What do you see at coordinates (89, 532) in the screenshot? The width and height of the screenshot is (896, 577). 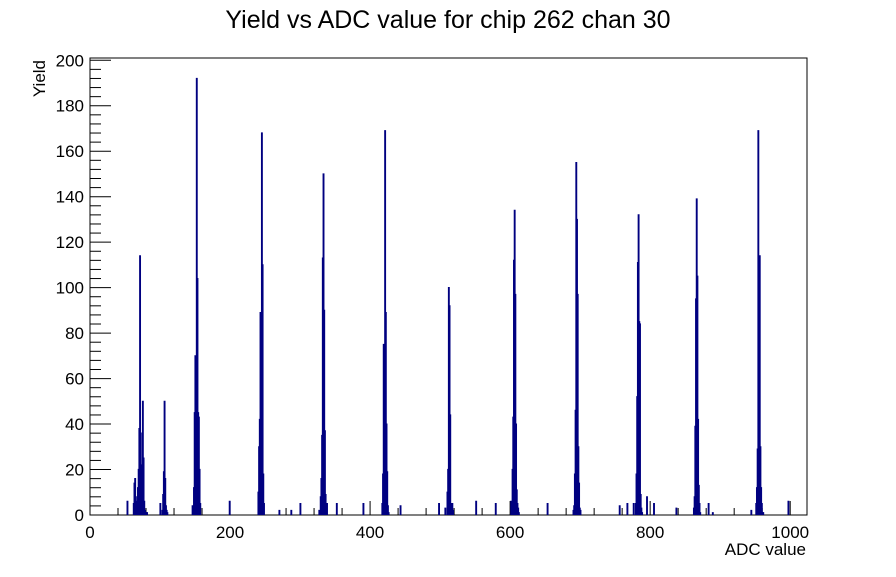 I see `x-tick-label: 0` at bounding box center [89, 532].